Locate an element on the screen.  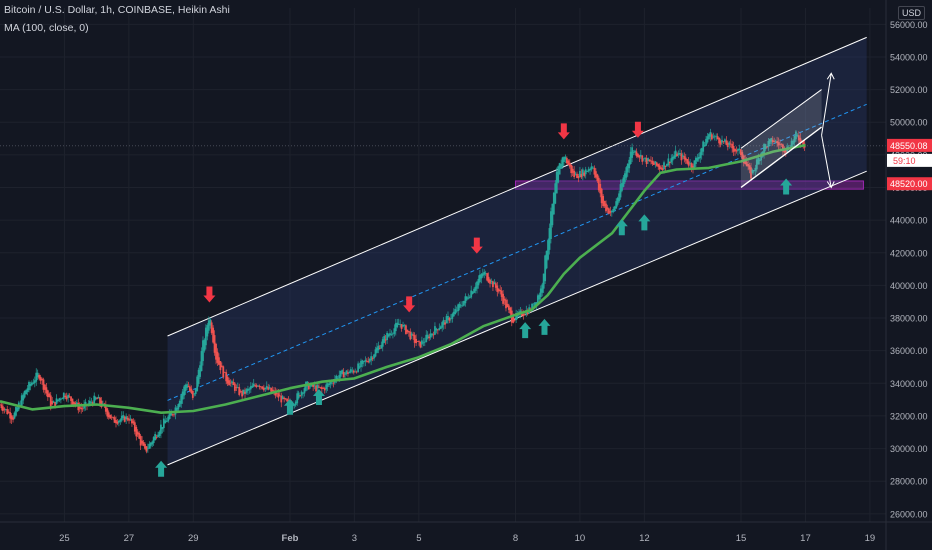
support-zone is located at coordinates (689, 185).